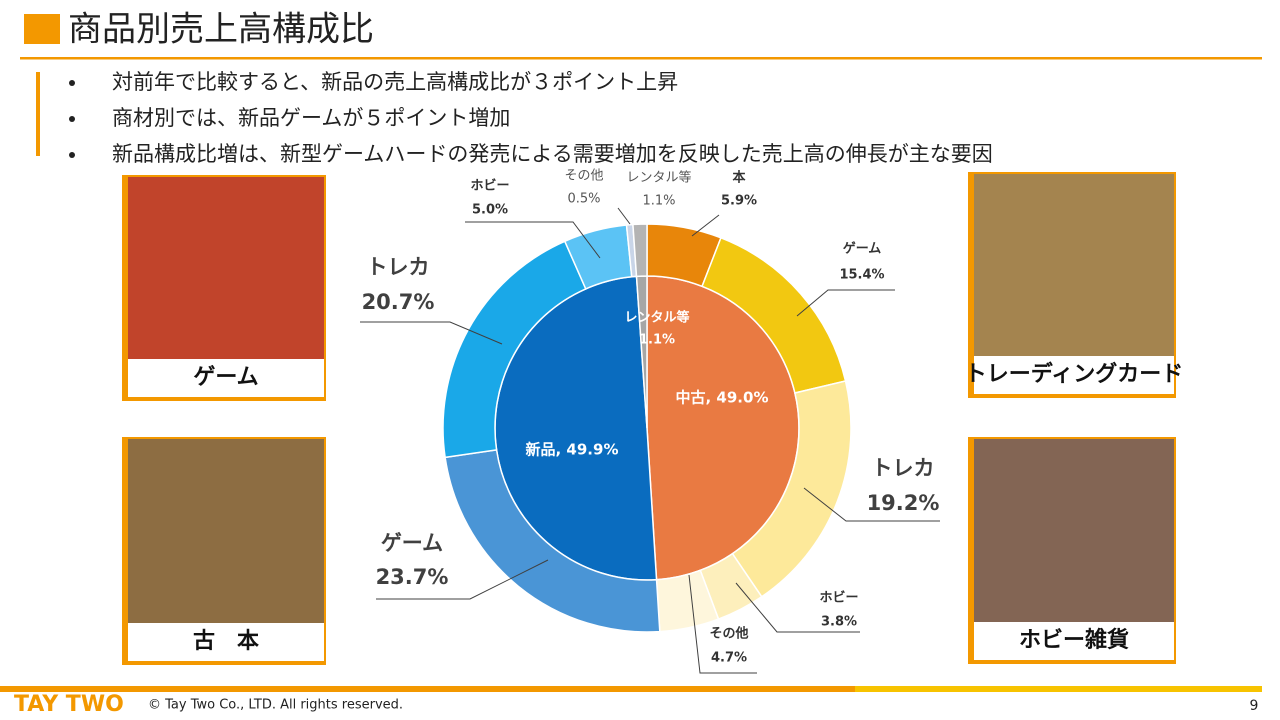  I want to click on page-number: 9, so click(1254, 706).